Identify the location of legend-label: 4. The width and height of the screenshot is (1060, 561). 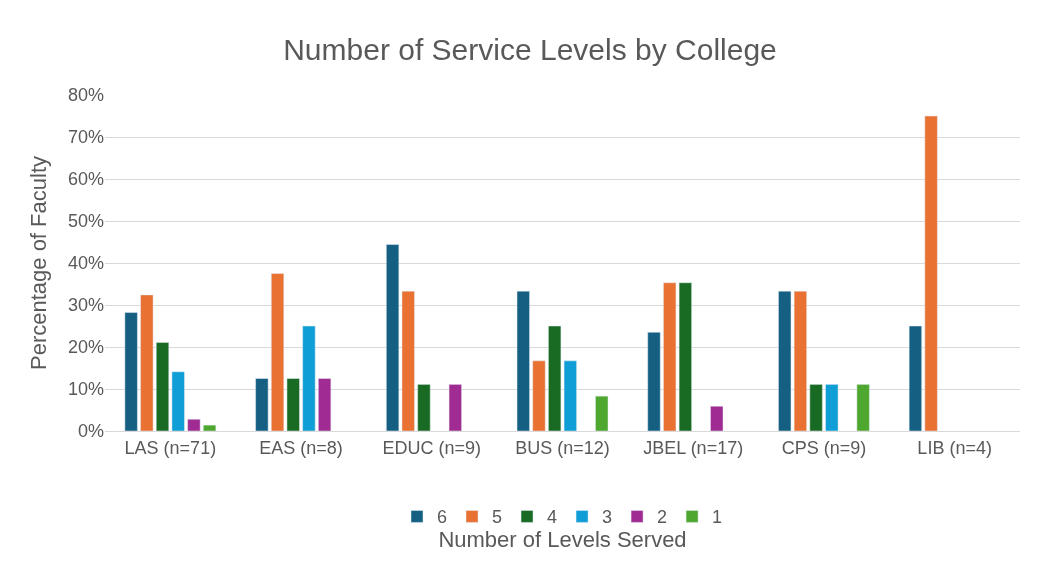
(552, 517).